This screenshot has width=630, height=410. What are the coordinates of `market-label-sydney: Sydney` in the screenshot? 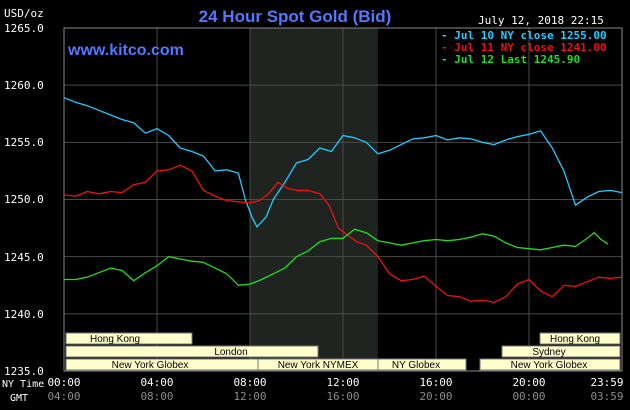 It's located at (548, 352).